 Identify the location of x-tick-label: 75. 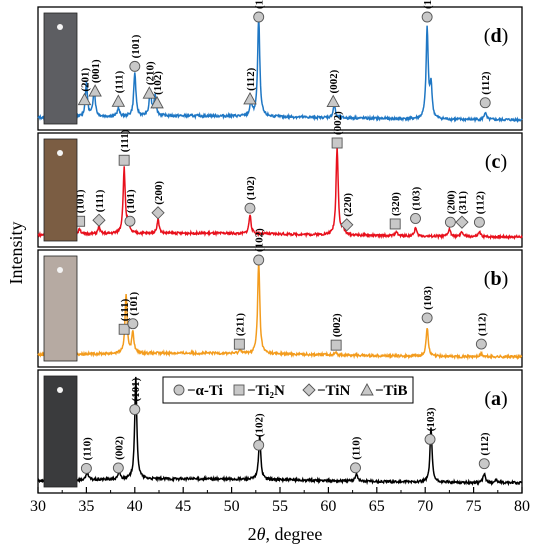
(474, 506).